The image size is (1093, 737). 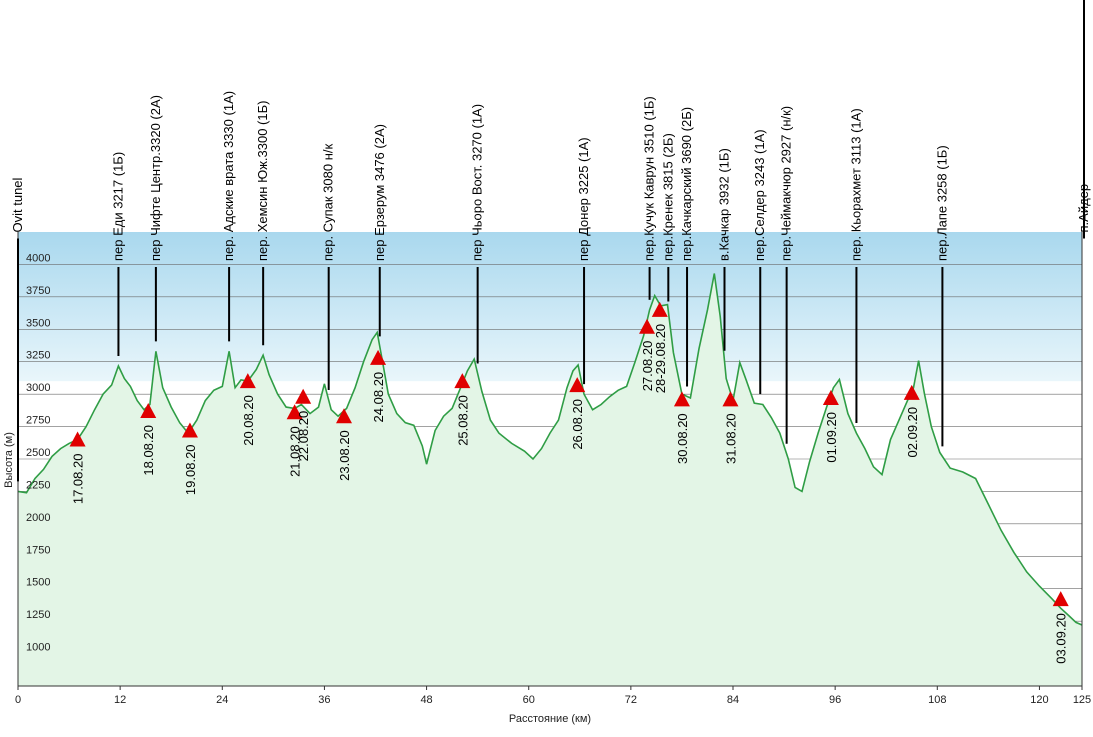 What do you see at coordinates (686, 184) in the screenshot?
I see `pass-label-пер-качкарский-3690-2б: пер.Качкарский 3690 (2Б)` at bounding box center [686, 184].